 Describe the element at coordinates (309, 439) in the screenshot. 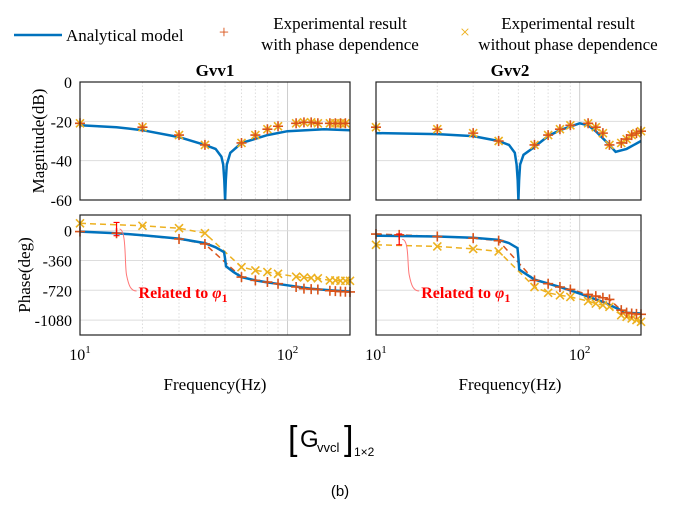

I see `caption-main: G` at that location.